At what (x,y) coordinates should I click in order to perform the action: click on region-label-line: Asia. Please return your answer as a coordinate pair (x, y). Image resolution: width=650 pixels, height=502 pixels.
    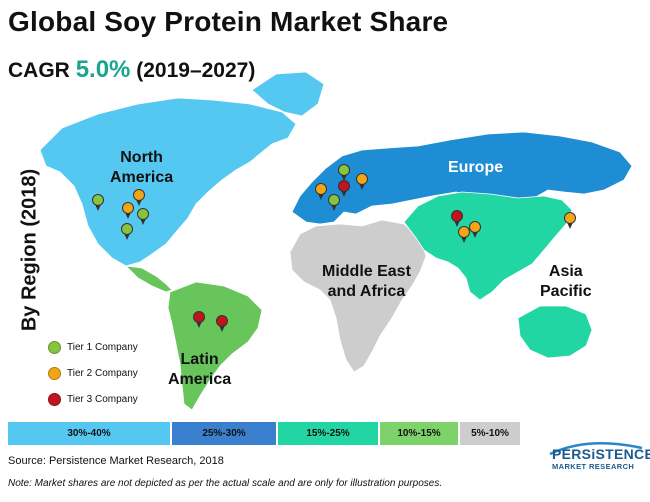
    Looking at the image, I should click on (565, 271).